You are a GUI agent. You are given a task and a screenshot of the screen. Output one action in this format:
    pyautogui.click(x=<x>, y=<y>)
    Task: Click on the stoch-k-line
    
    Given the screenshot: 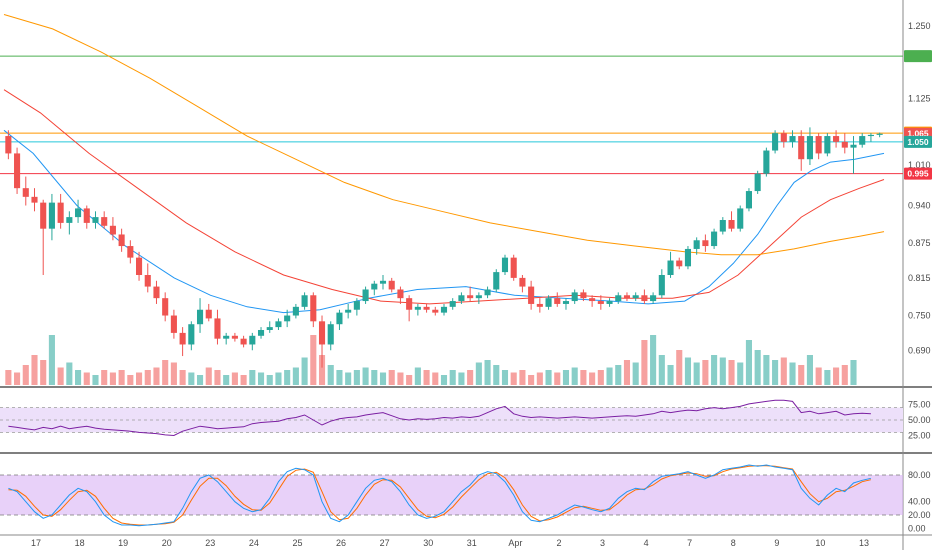 What is the action you would take?
    pyautogui.click(x=440, y=495)
    